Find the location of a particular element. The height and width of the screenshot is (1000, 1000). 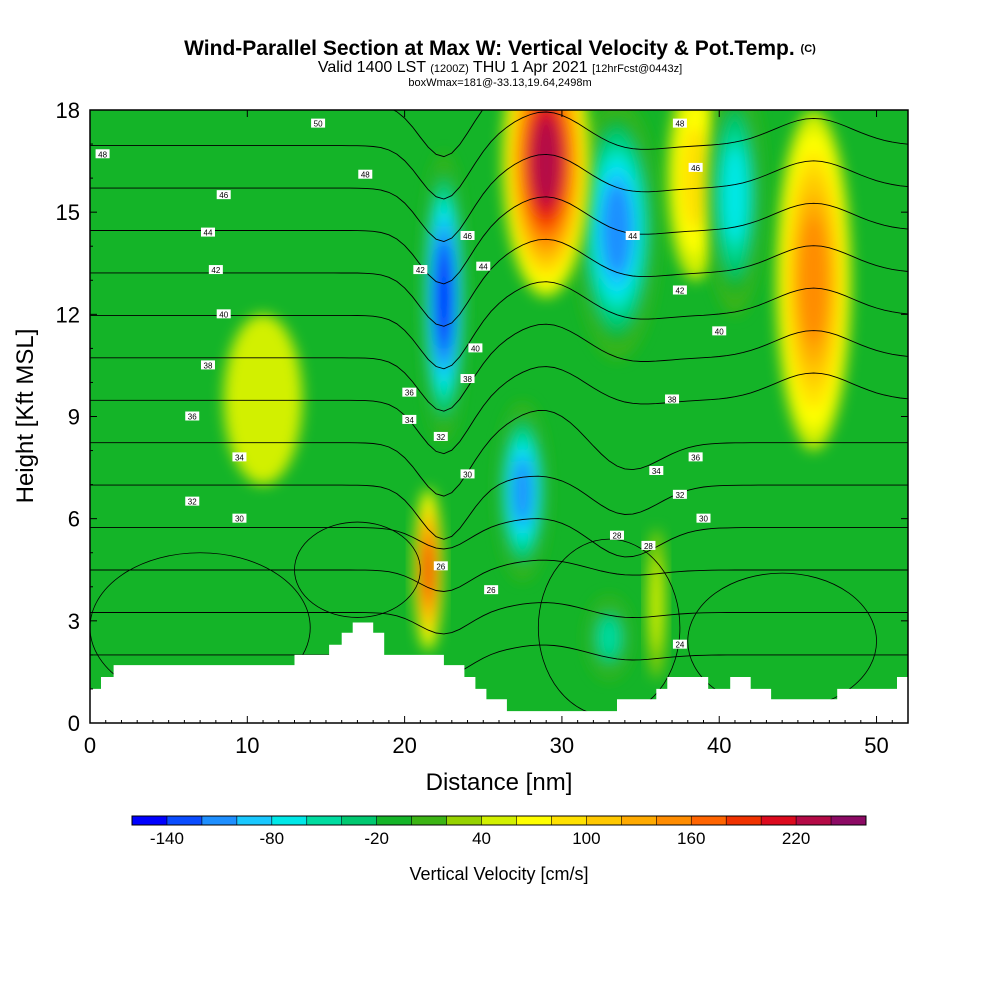

y-tick-label: 12 is located at coordinates (68, 314).